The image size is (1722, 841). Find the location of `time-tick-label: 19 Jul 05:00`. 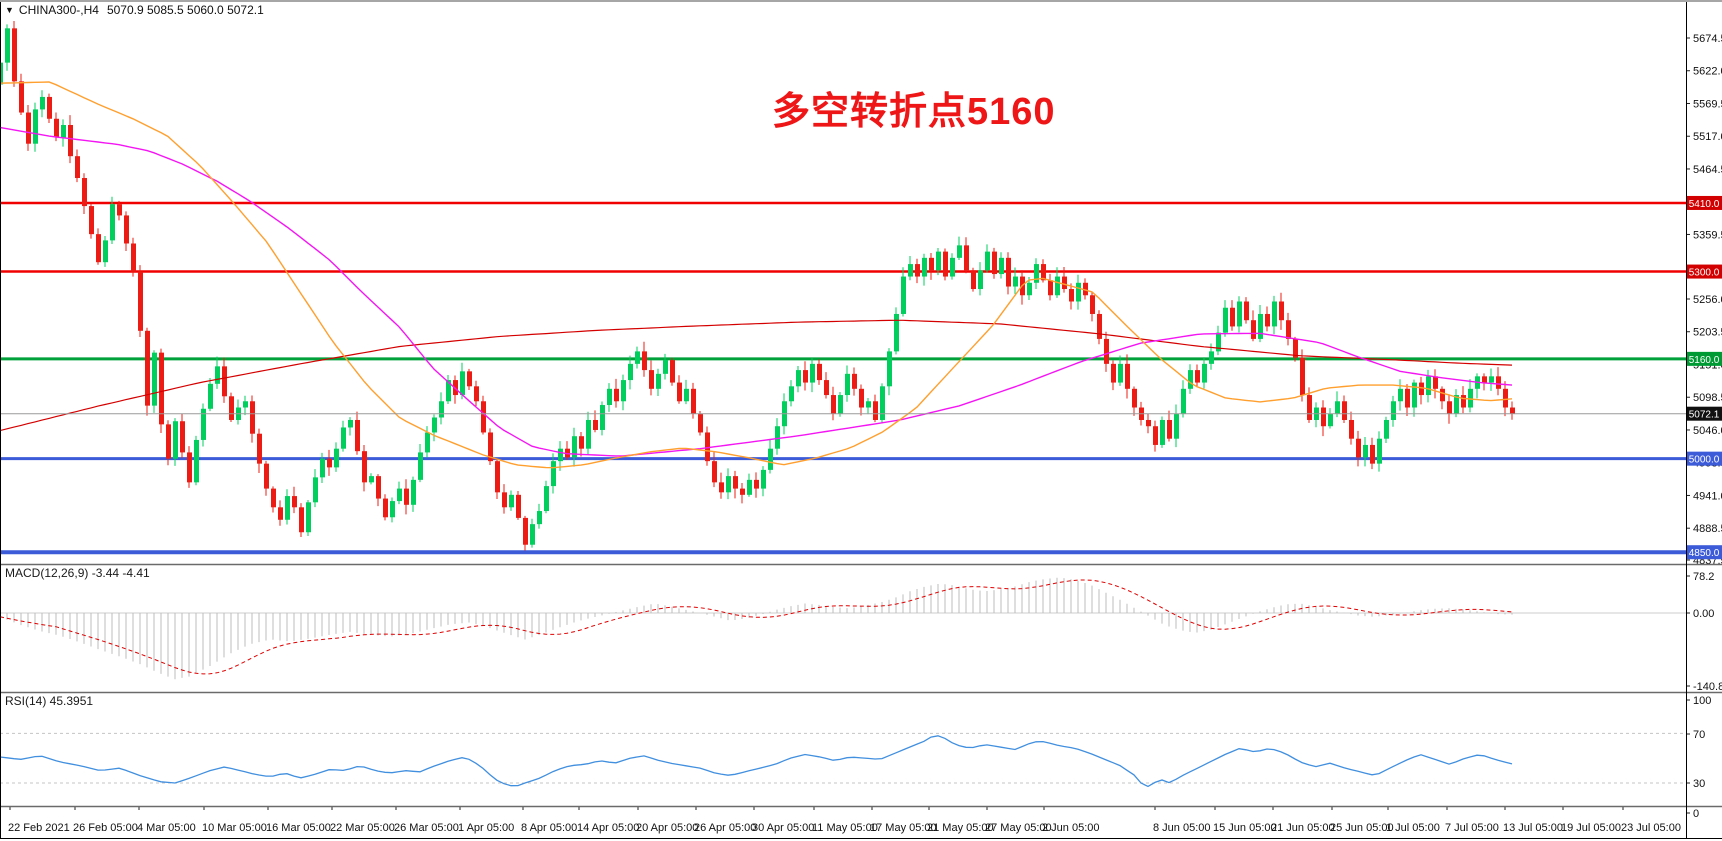

time-tick-label: 19 Jul 05:00 is located at coordinates (1591, 828).